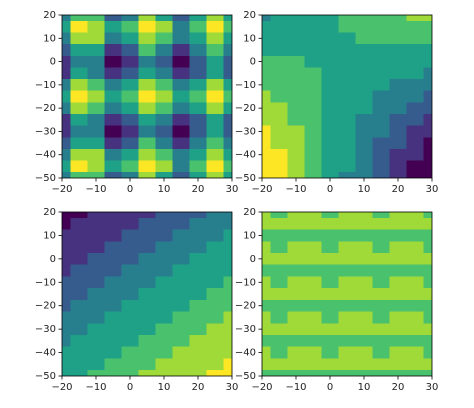 The height and width of the screenshot is (408, 474). I want to click on axes-frame, so click(347, 96).